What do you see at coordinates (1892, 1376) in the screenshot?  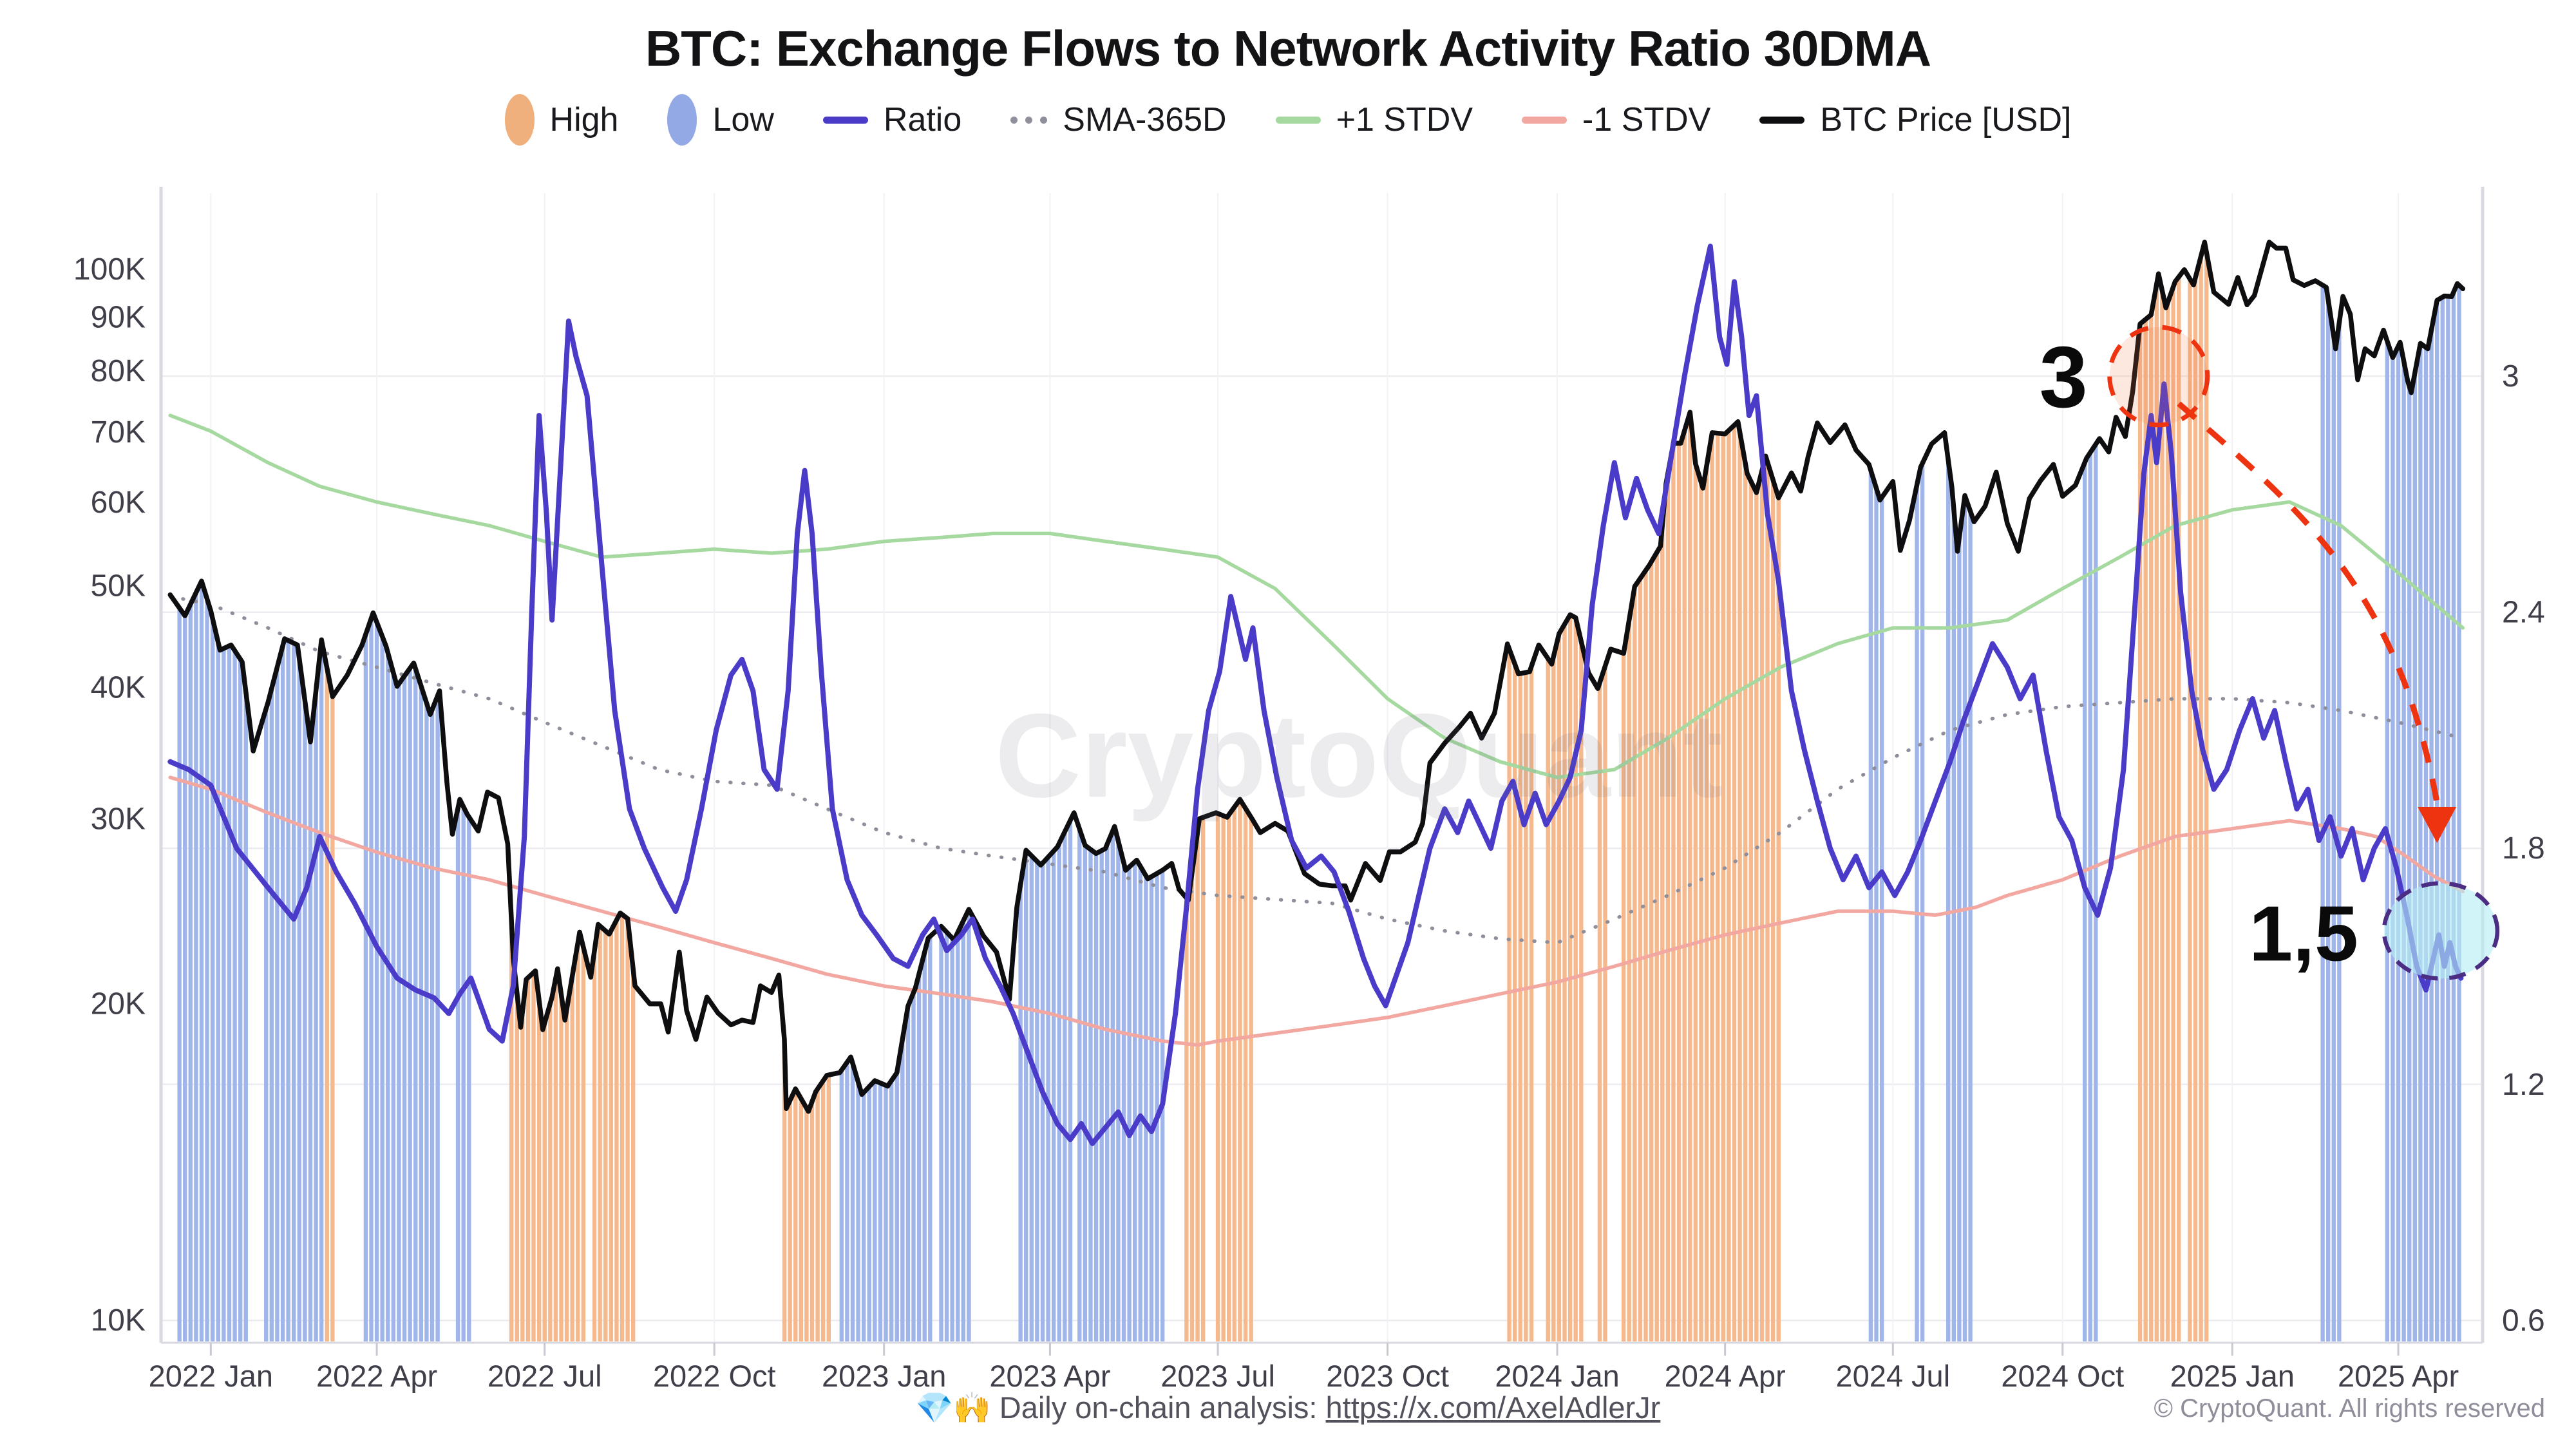 I see `x-tick-label: 2024 Jul` at bounding box center [1892, 1376].